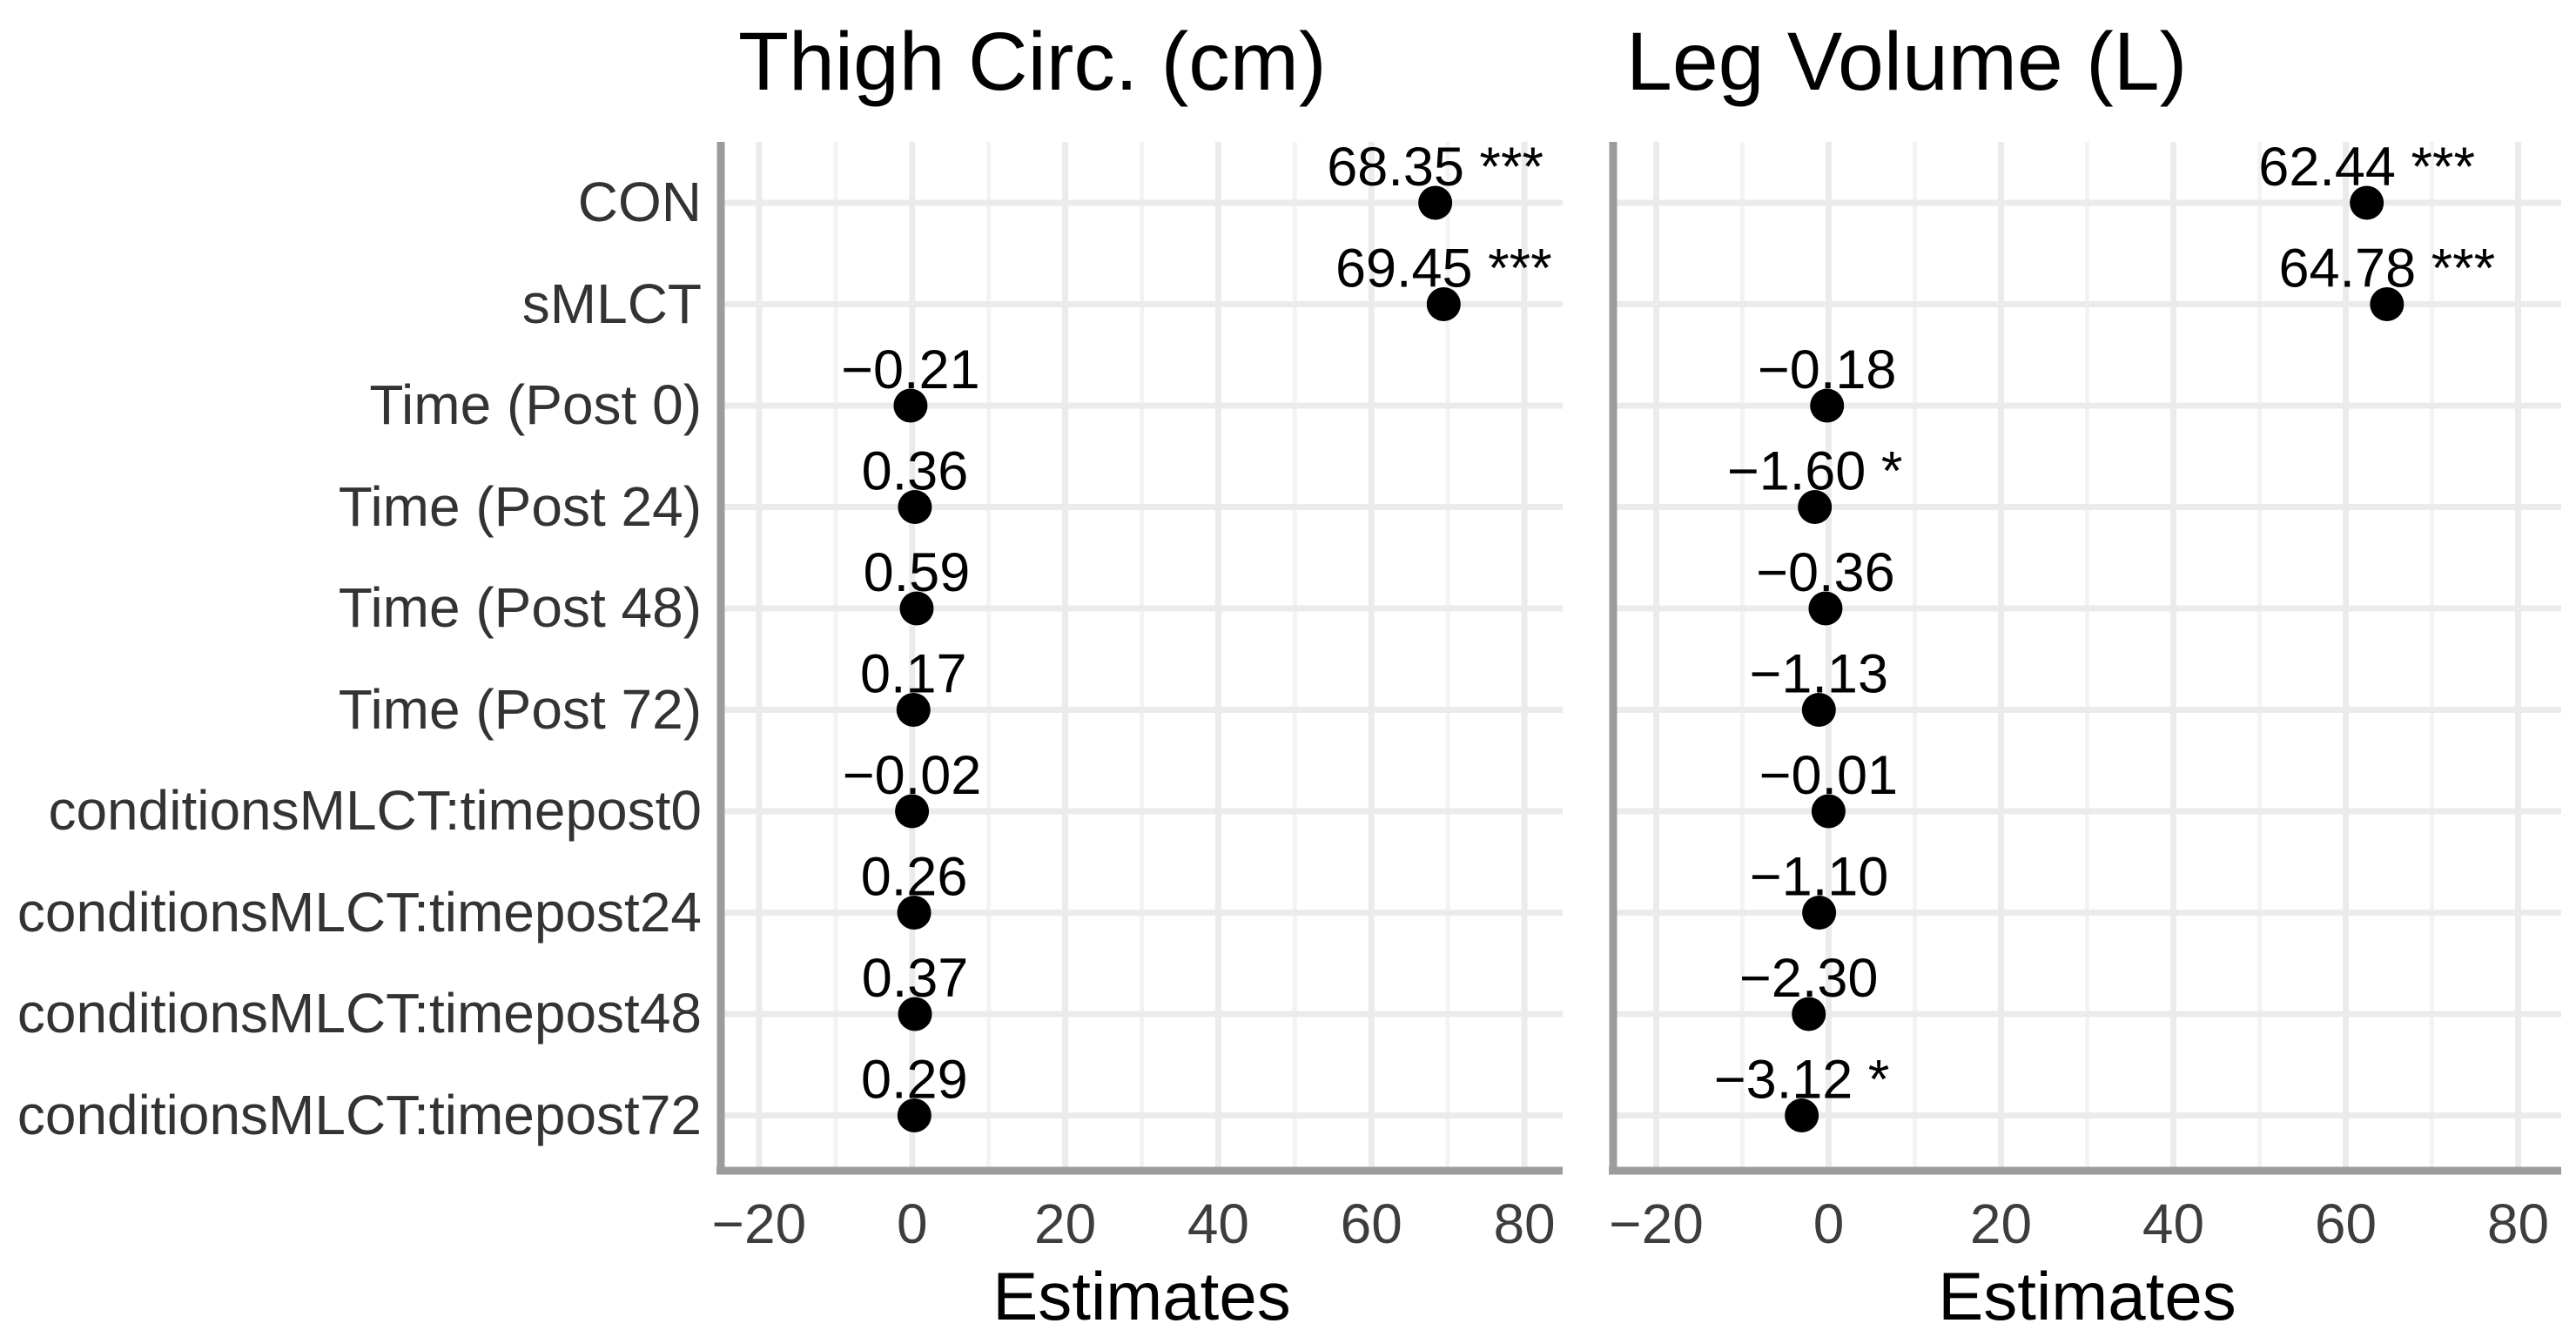 This screenshot has width=2576, height=1330. What do you see at coordinates (2087, 1294) in the screenshot?
I see `x-axis-title-right: Estimates` at bounding box center [2087, 1294].